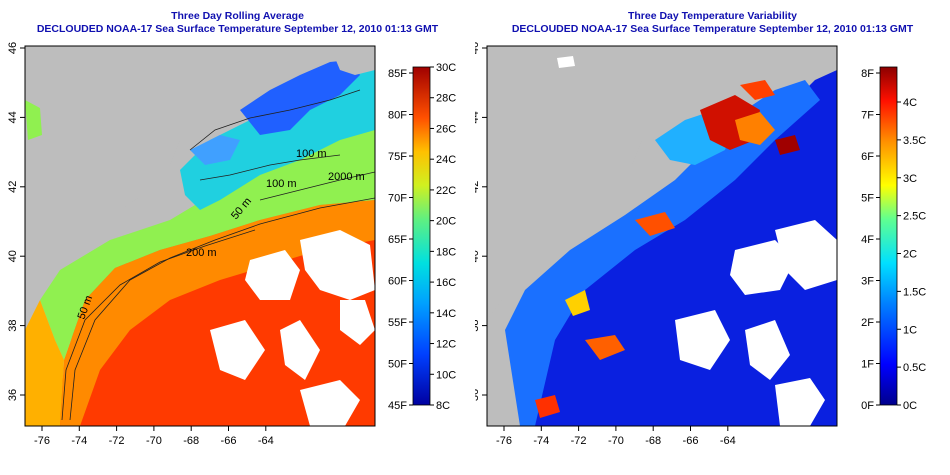  Describe the element at coordinates (191, 441) in the screenshot. I see `lon-tick-label: -68` at that location.